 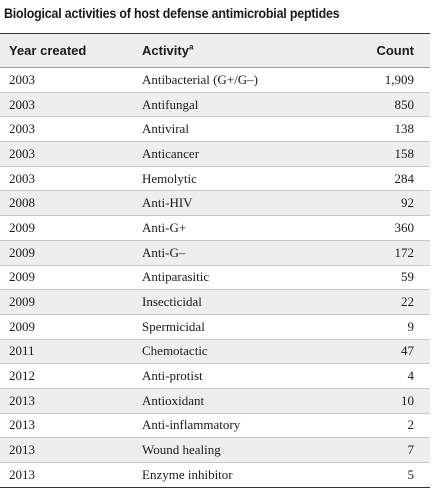 I want to click on count-cell: 9, so click(x=385, y=327).